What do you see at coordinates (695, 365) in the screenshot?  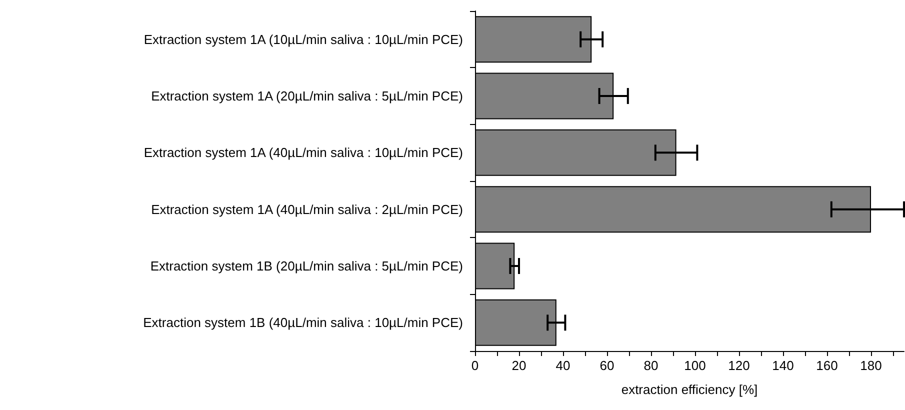 I see `x-tick-label: 100` at bounding box center [695, 365].